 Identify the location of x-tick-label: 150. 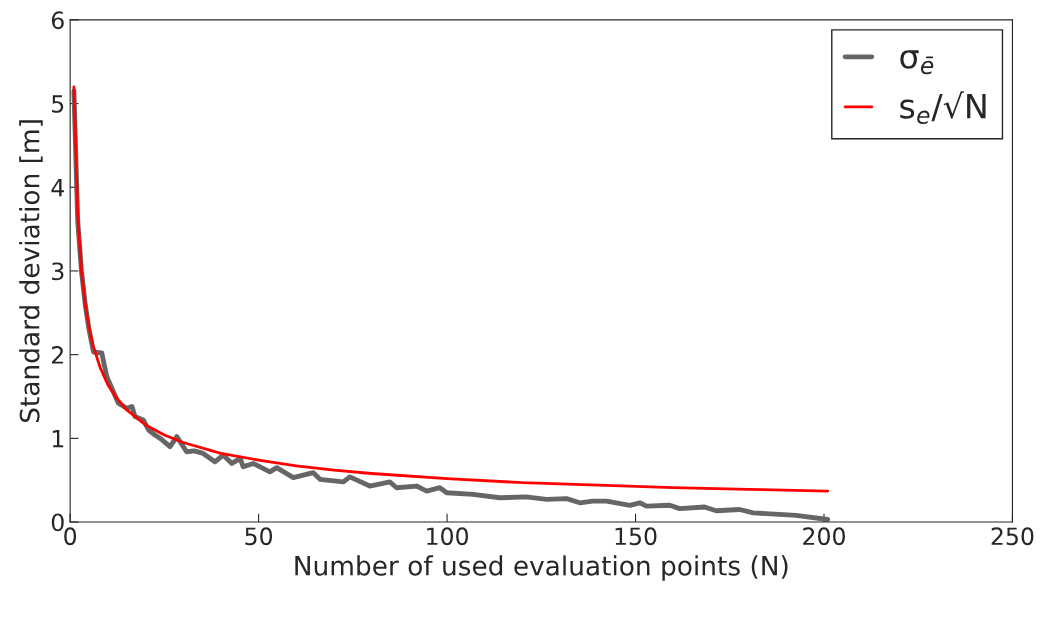
(636, 536).